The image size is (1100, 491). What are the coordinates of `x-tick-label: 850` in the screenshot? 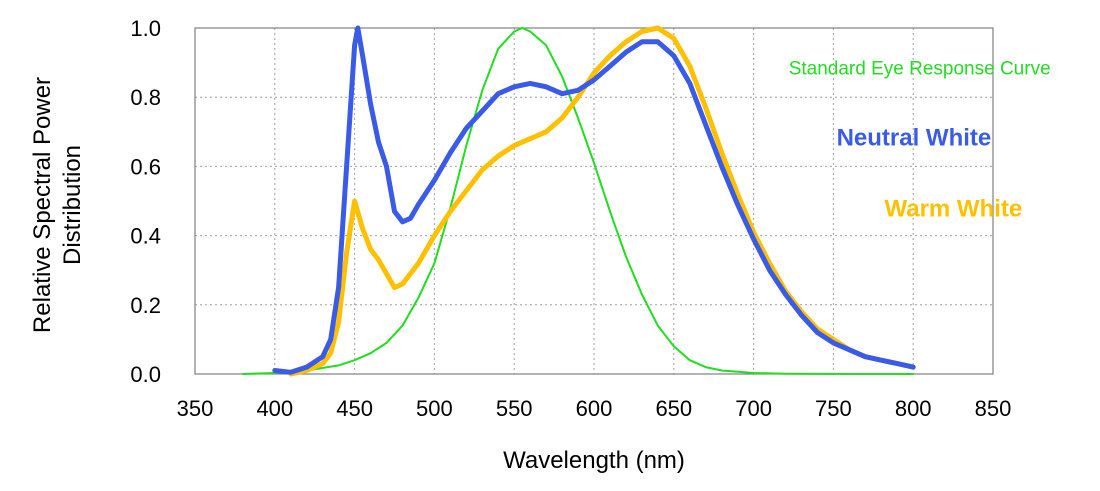 It's located at (993, 408).